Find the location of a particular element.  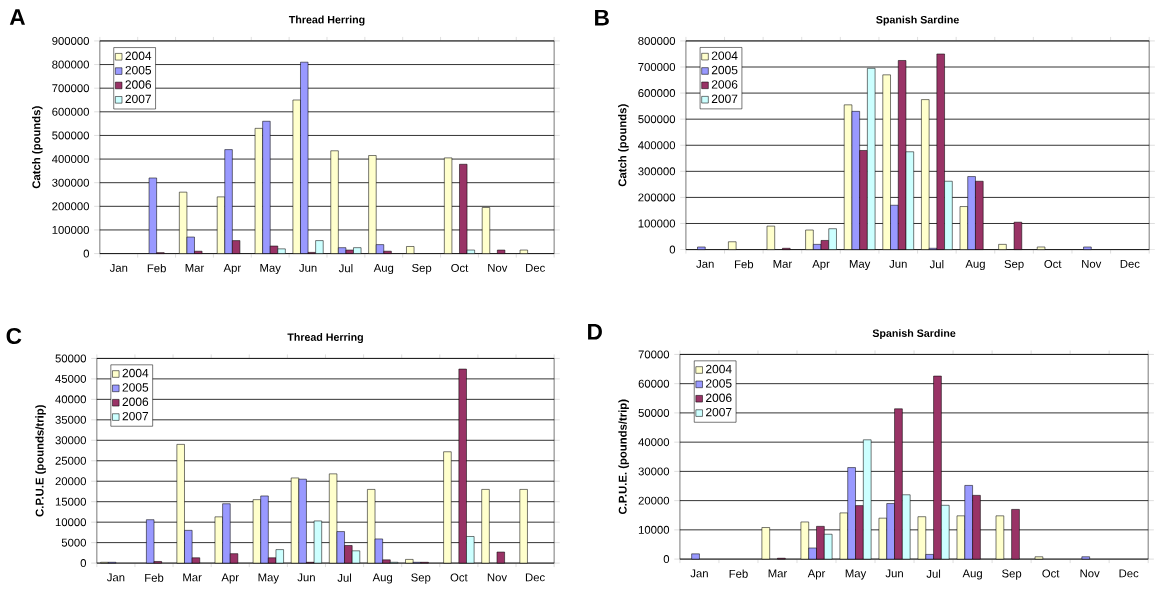

y-tick-label: 70000 is located at coordinates (654, 354).